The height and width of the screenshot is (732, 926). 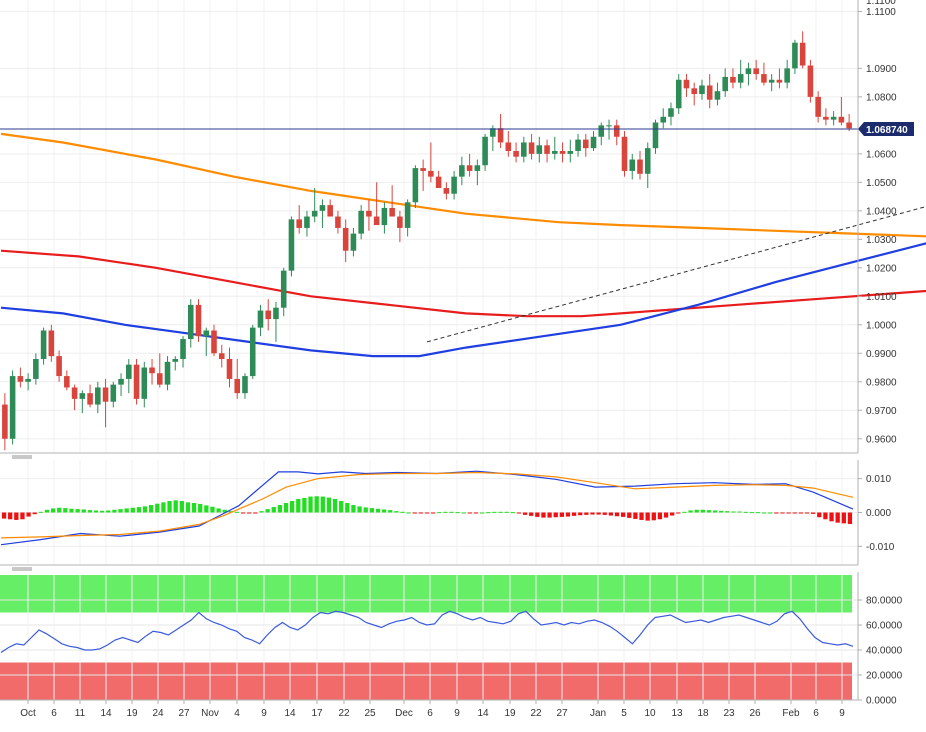 I want to click on rsi-tick-label: 20.0000, so click(x=884, y=676).